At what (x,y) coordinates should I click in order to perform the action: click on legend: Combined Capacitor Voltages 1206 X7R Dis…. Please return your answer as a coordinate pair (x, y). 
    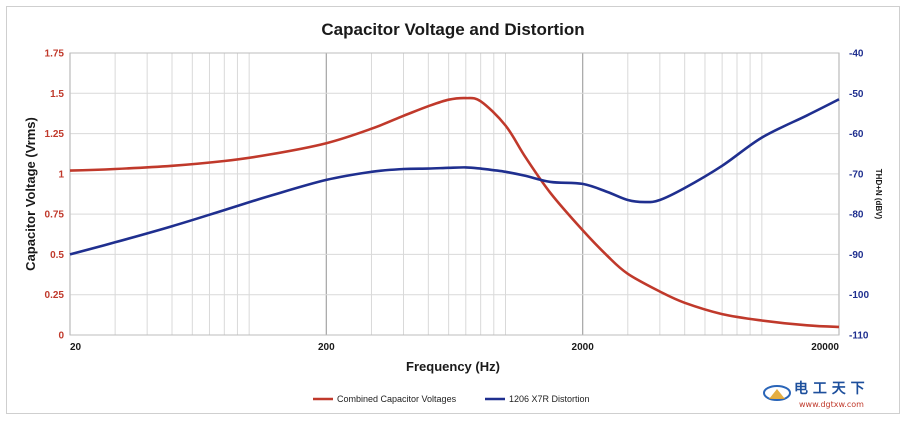
    Looking at the image, I should click on (451, 399).